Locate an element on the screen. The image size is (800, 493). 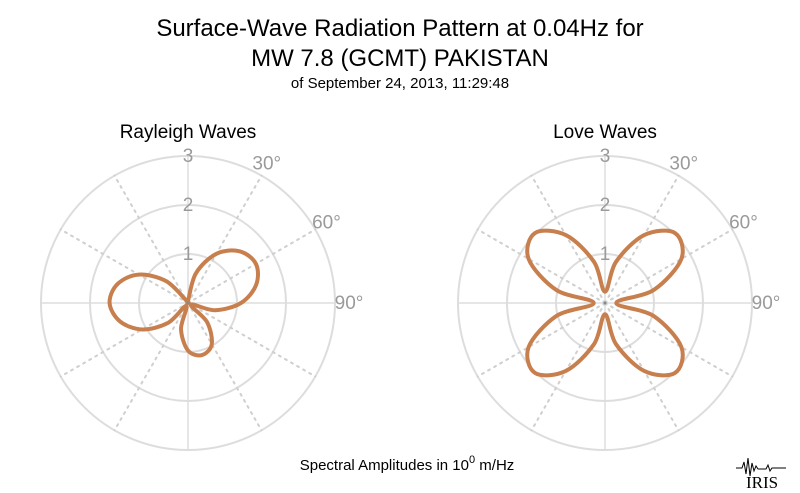
rayleigh-radial-tick-label-2: 3 is located at coordinates (188, 156).